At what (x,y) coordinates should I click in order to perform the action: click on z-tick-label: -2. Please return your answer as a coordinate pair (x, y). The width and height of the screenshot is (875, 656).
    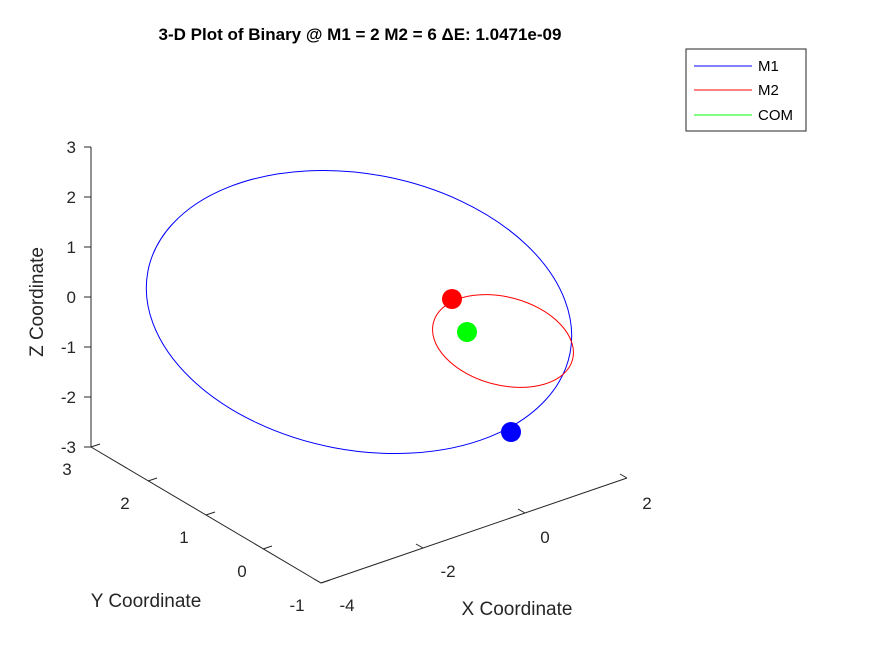
    Looking at the image, I should click on (68, 397).